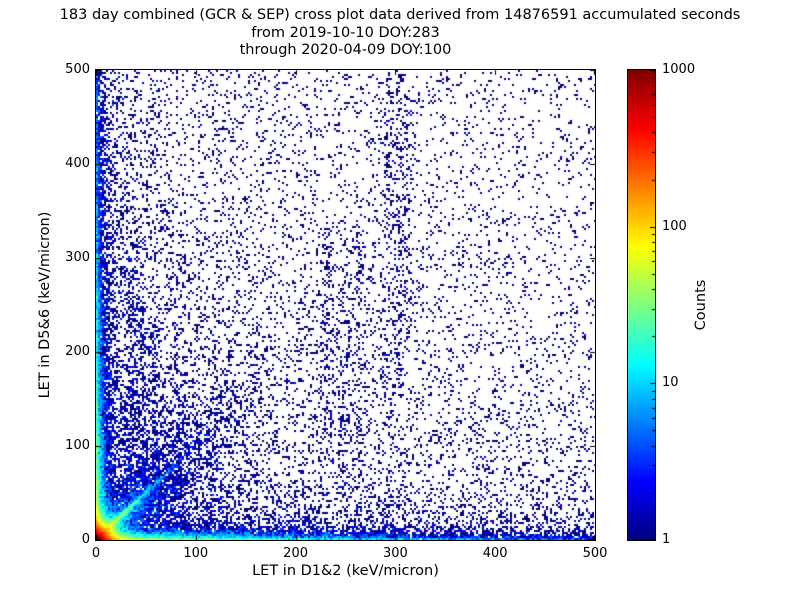 Image resolution: width=800 pixels, height=600 pixels. Describe the element at coordinates (45, 305) in the screenshot. I see `y-axis-label: LET in D5&6 (keV/micron)` at that location.